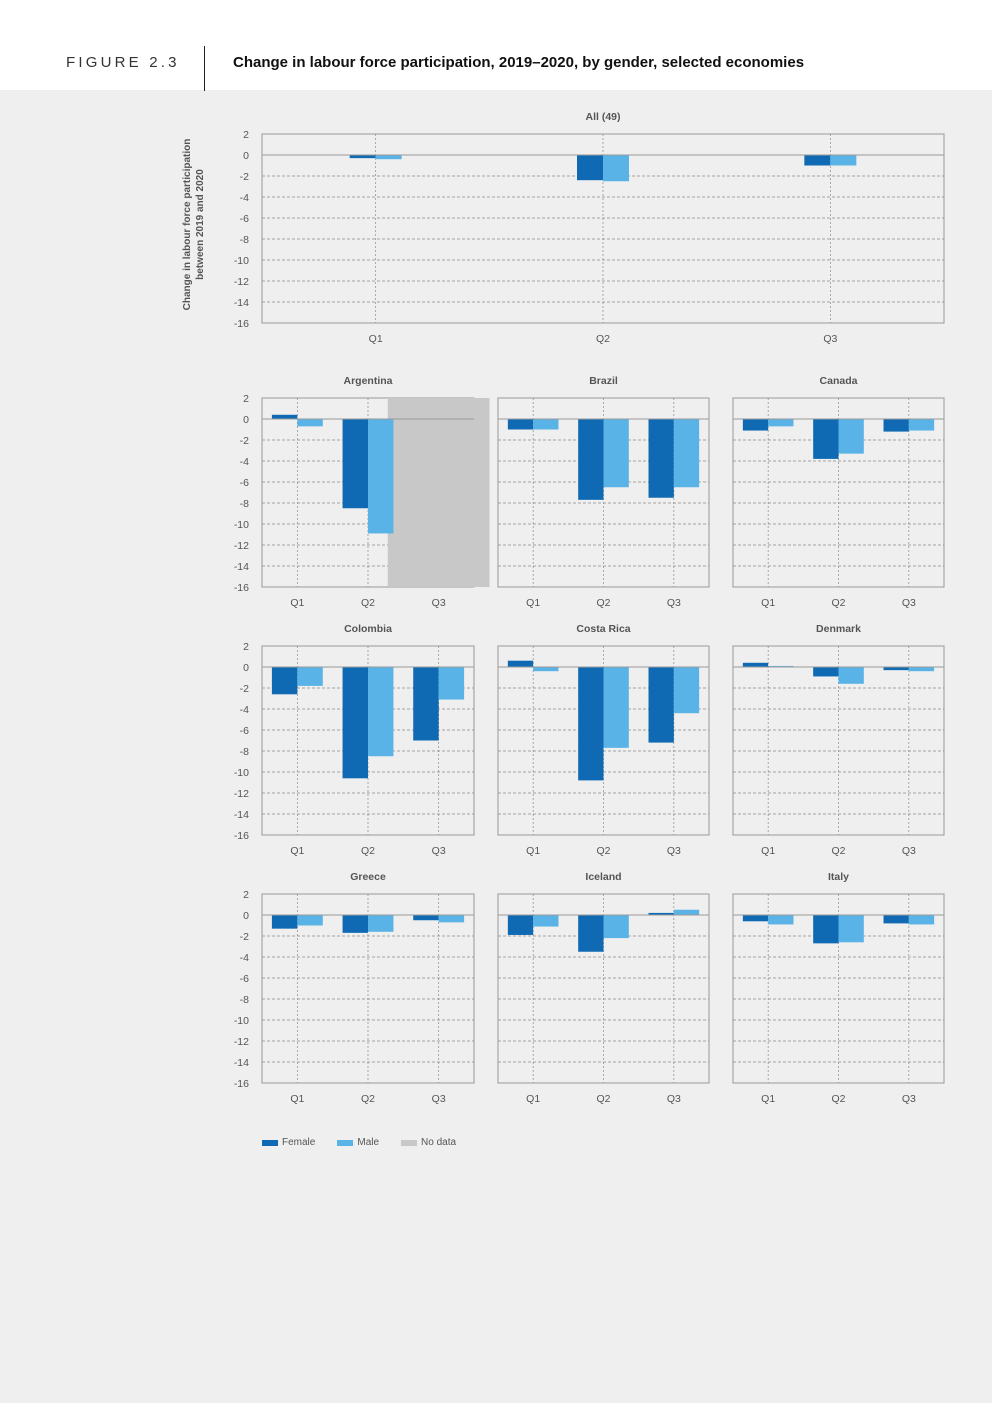 The width and height of the screenshot is (992, 1403). Describe the element at coordinates (661, 705) in the screenshot. I see `bar-costa-rica-female-q3` at that location.